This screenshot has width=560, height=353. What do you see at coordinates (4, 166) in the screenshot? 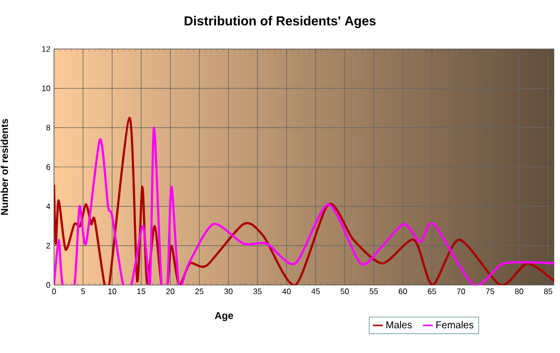
I see `y-axis-title: Number of residents` at bounding box center [4, 166].